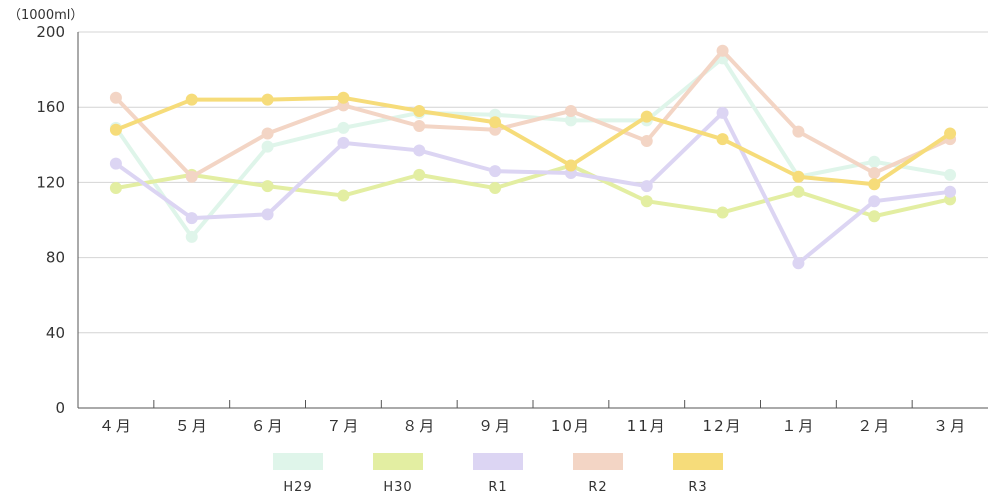 This screenshot has width=1000, height=500. I want to click on legend-label: R3, so click(697, 487).